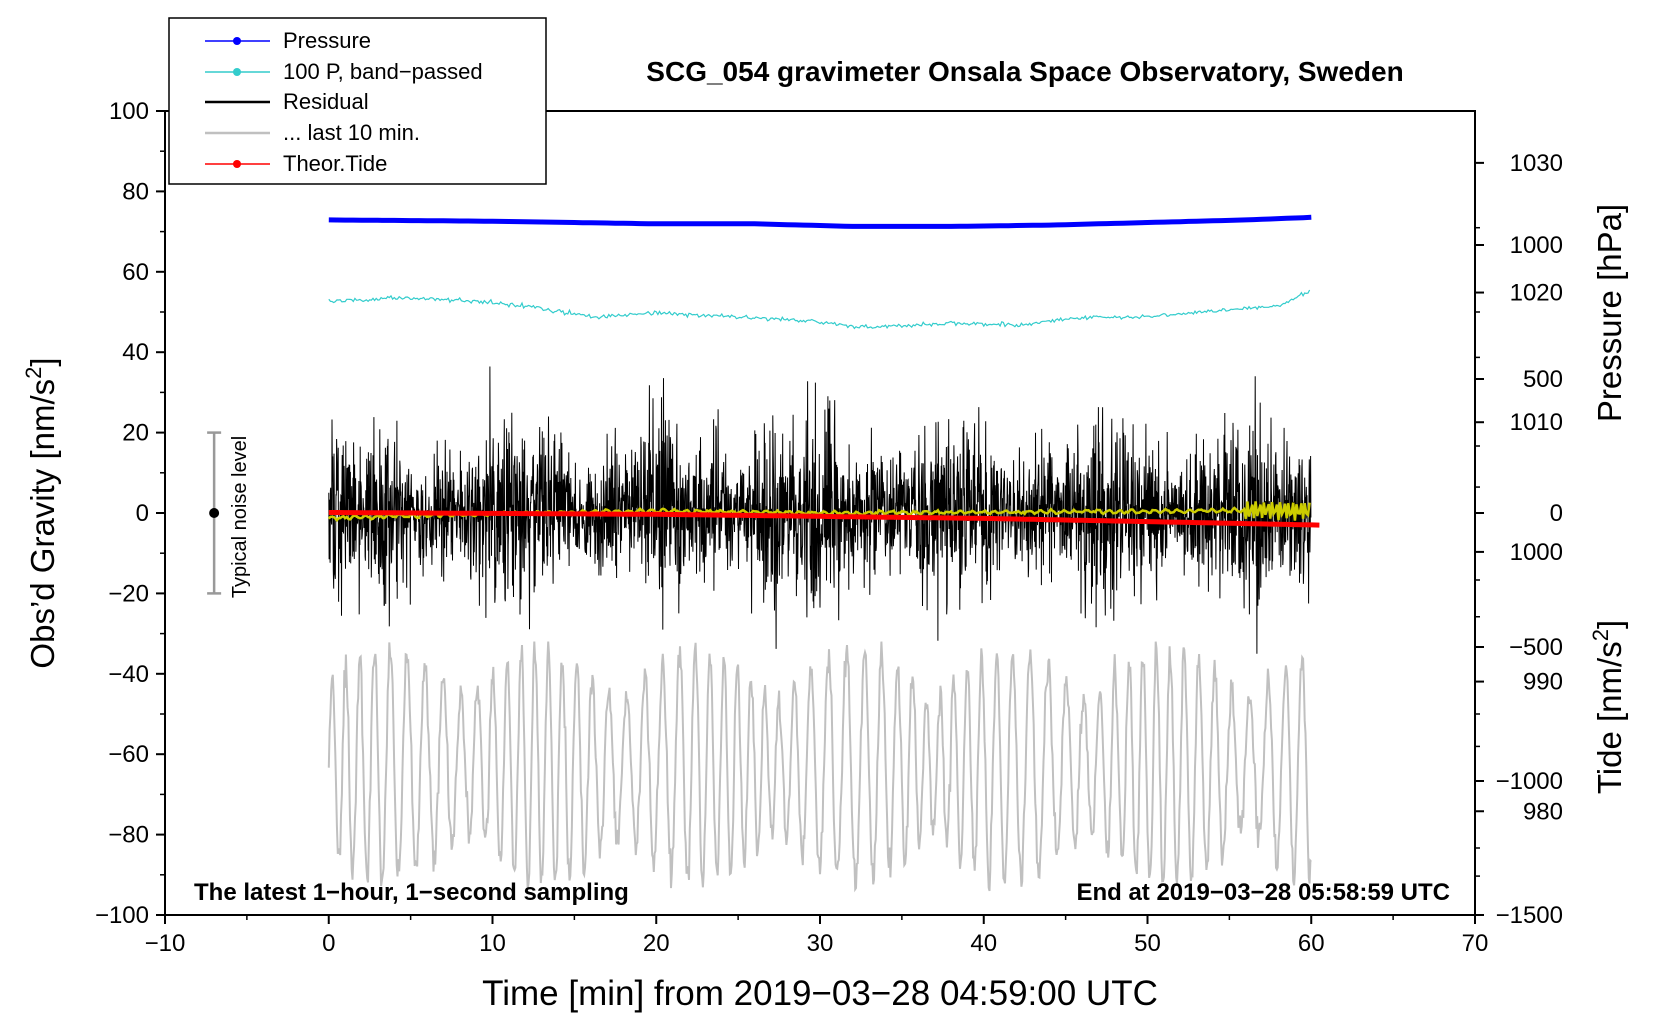  Describe the element at coordinates (1556, 513) in the screenshot. I see `tide-tick-label: 0` at that location.